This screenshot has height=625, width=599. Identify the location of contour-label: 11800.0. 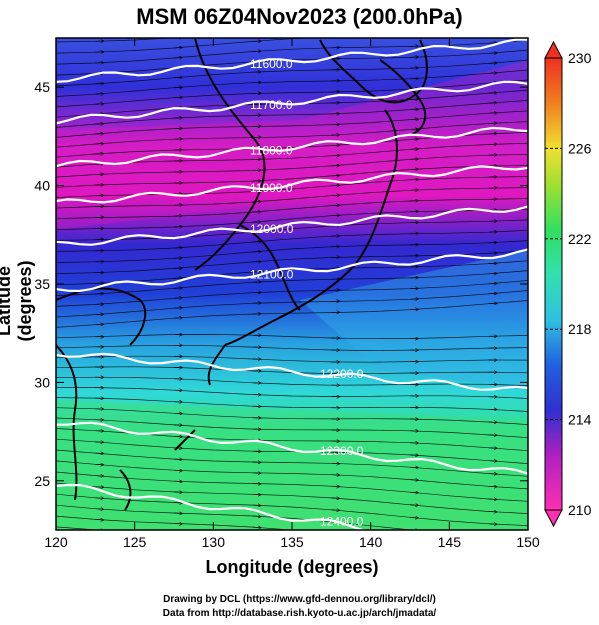
(271, 150).